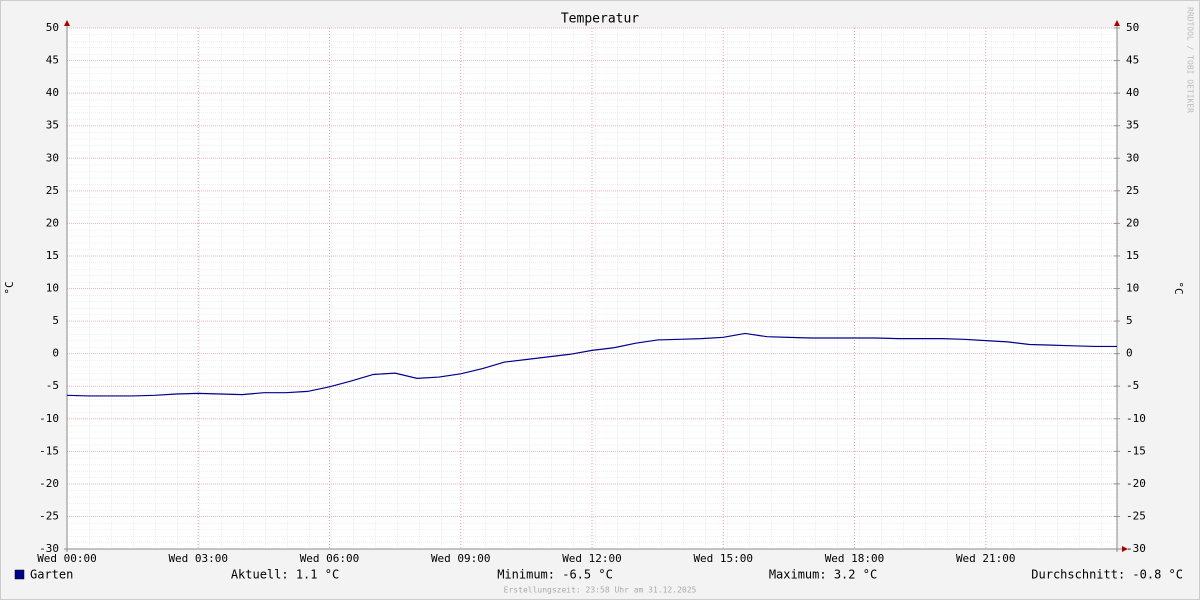 This screenshot has width=1200, height=600. I want to click on y2-tick-label: -10, so click(1136, 418).